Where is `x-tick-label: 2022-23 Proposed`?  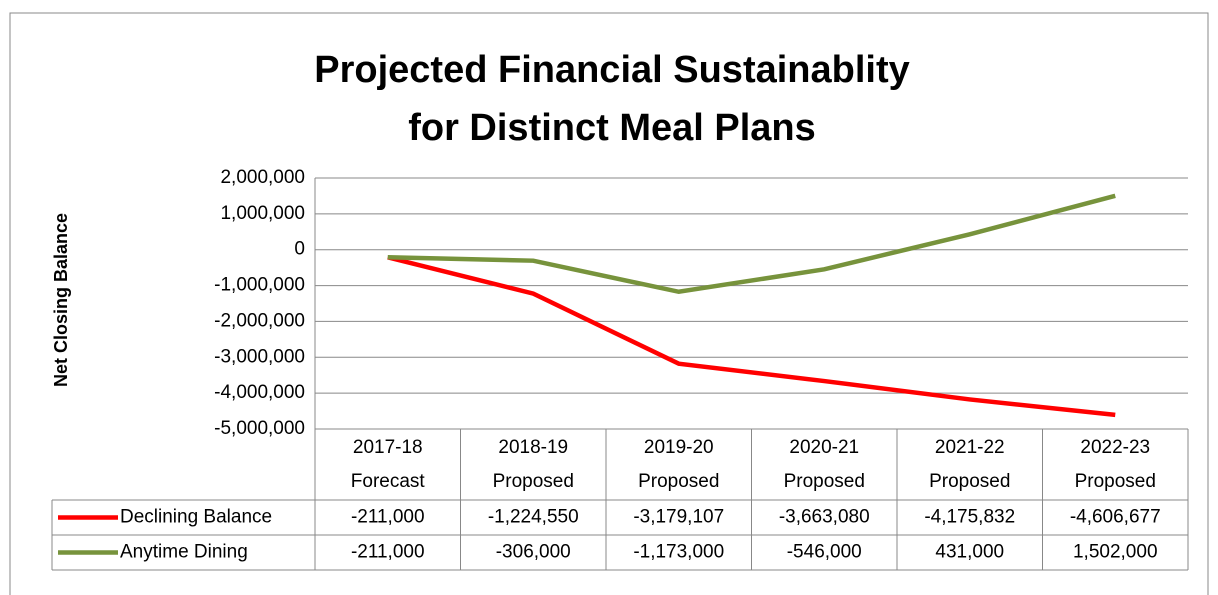 x-tick-label: 2022-23 Proposed is located at coordinates (1115, 464).